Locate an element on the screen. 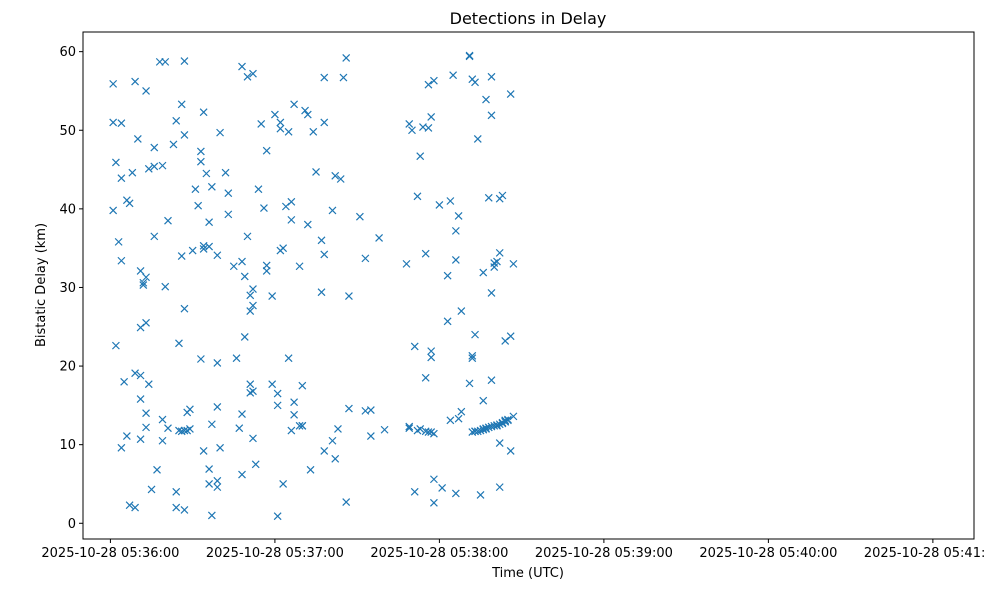  y-tick-label: 50 is located at coordinates (67, 131).